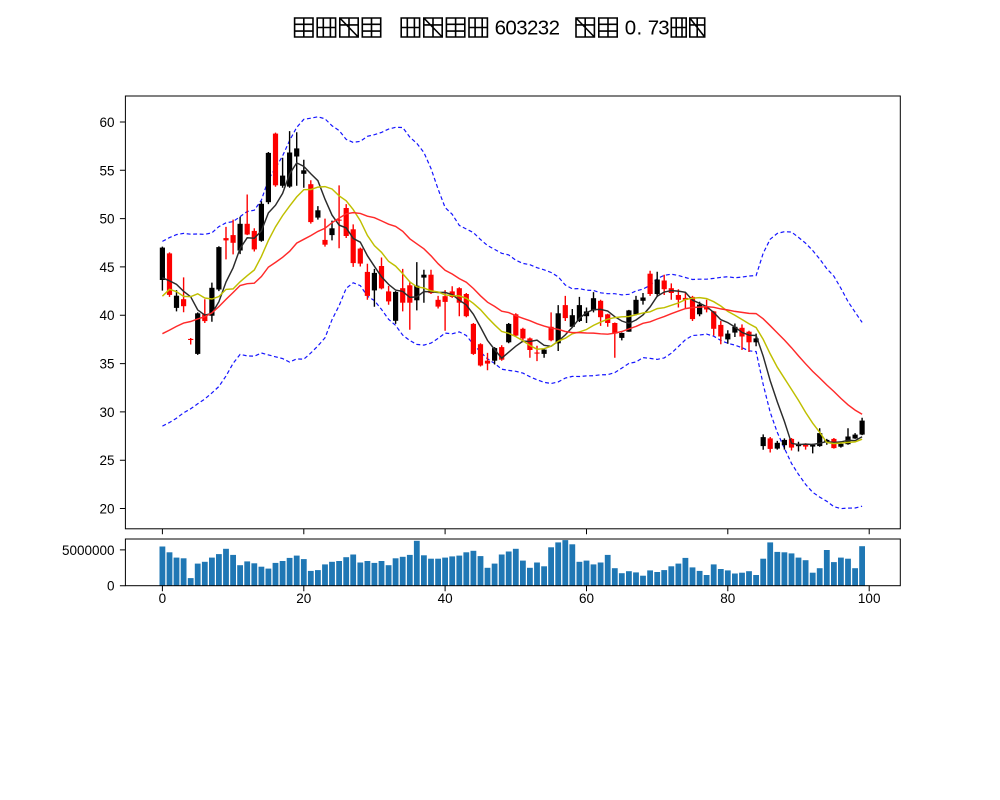 The height and width of the screenshot is (800, 1000). I want to click on svg-text: 100, so click(869, 598).